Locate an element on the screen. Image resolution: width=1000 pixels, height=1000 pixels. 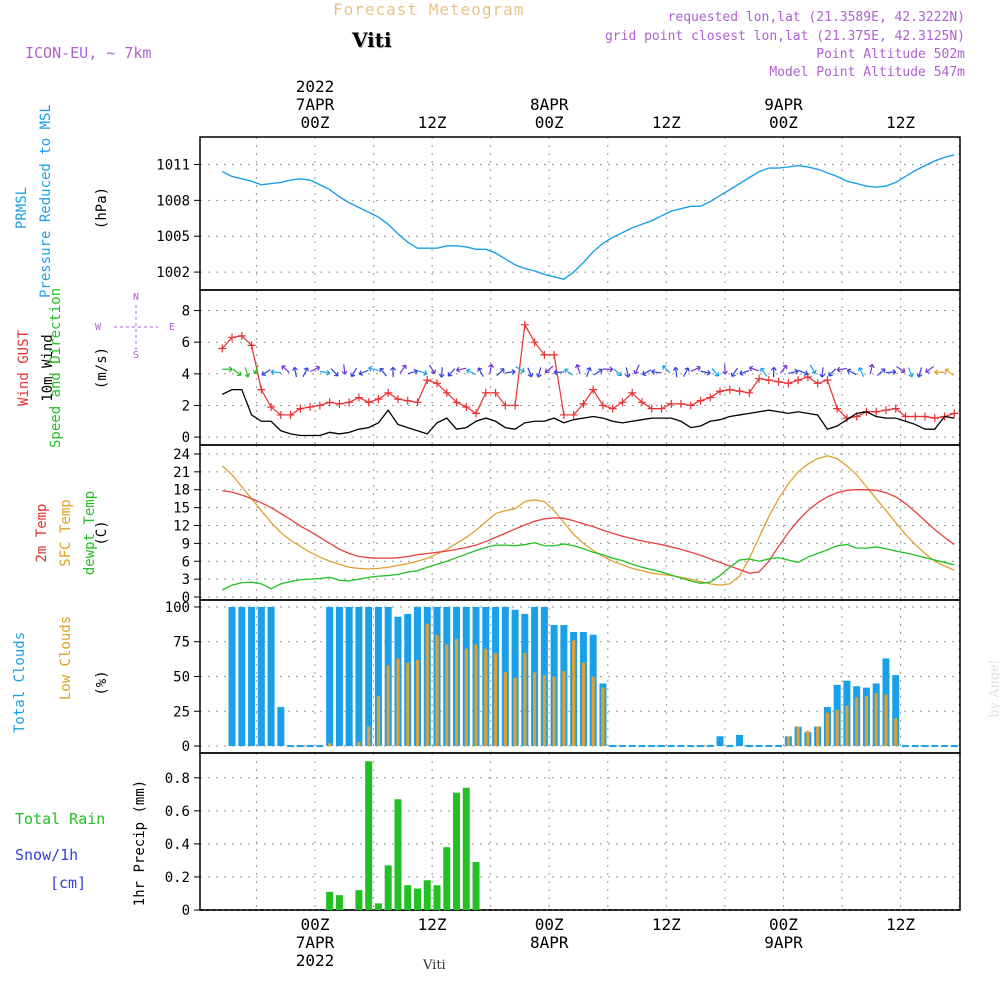
dewpt-line is located at coordinates (588, 566).